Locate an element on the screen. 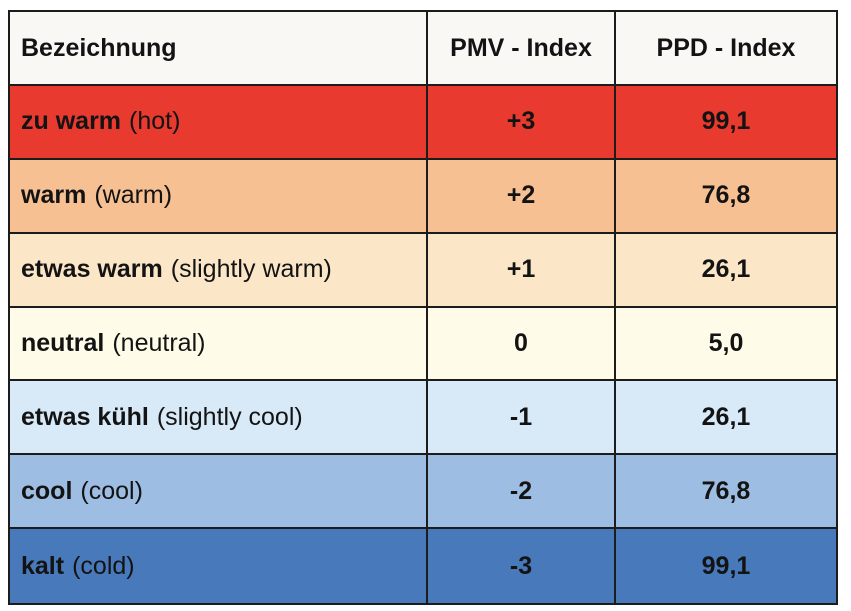  row-term: kalt is located at coordinates (43, 565).